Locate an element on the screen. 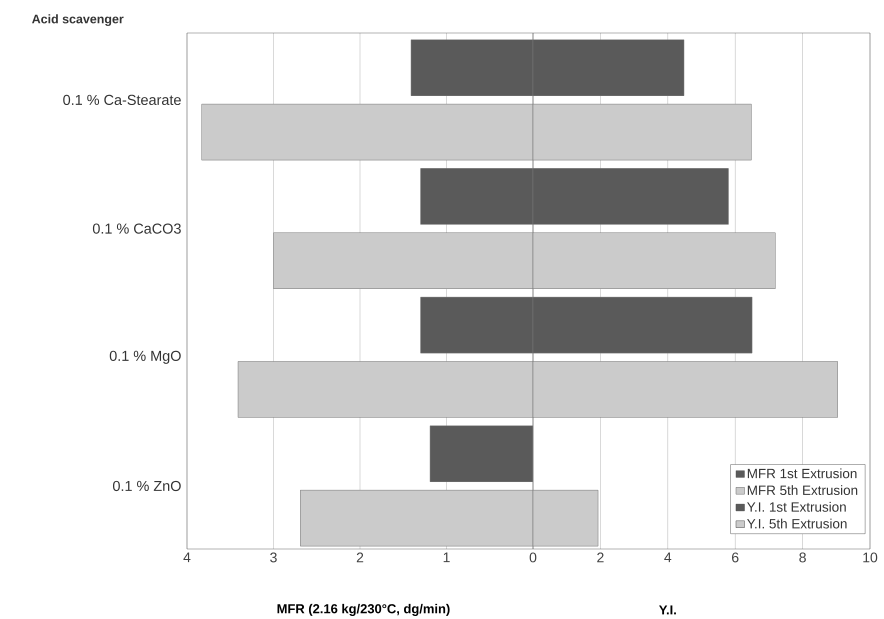 The height and width of the screenshot is (619, 884). legend-label: Y.I. 5th Extrusion is located at coordinates (797, 523).